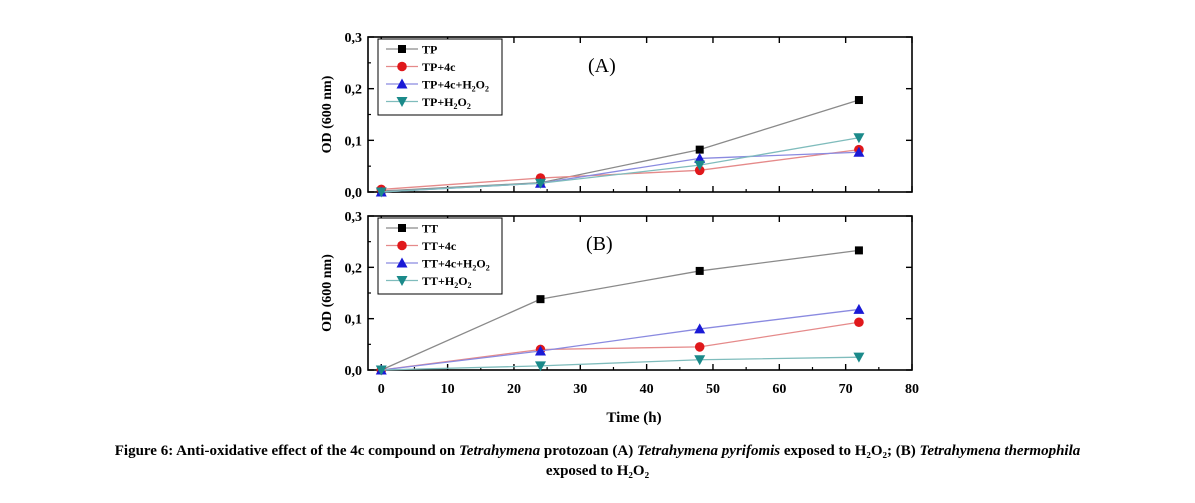 The width and height of the screenshot is (1195, 503). What do you see at coordinates (327, 293) in the screenshot?
I see `y-axis-label-b: OD (600 nm)` at bounding box center [327, 293].